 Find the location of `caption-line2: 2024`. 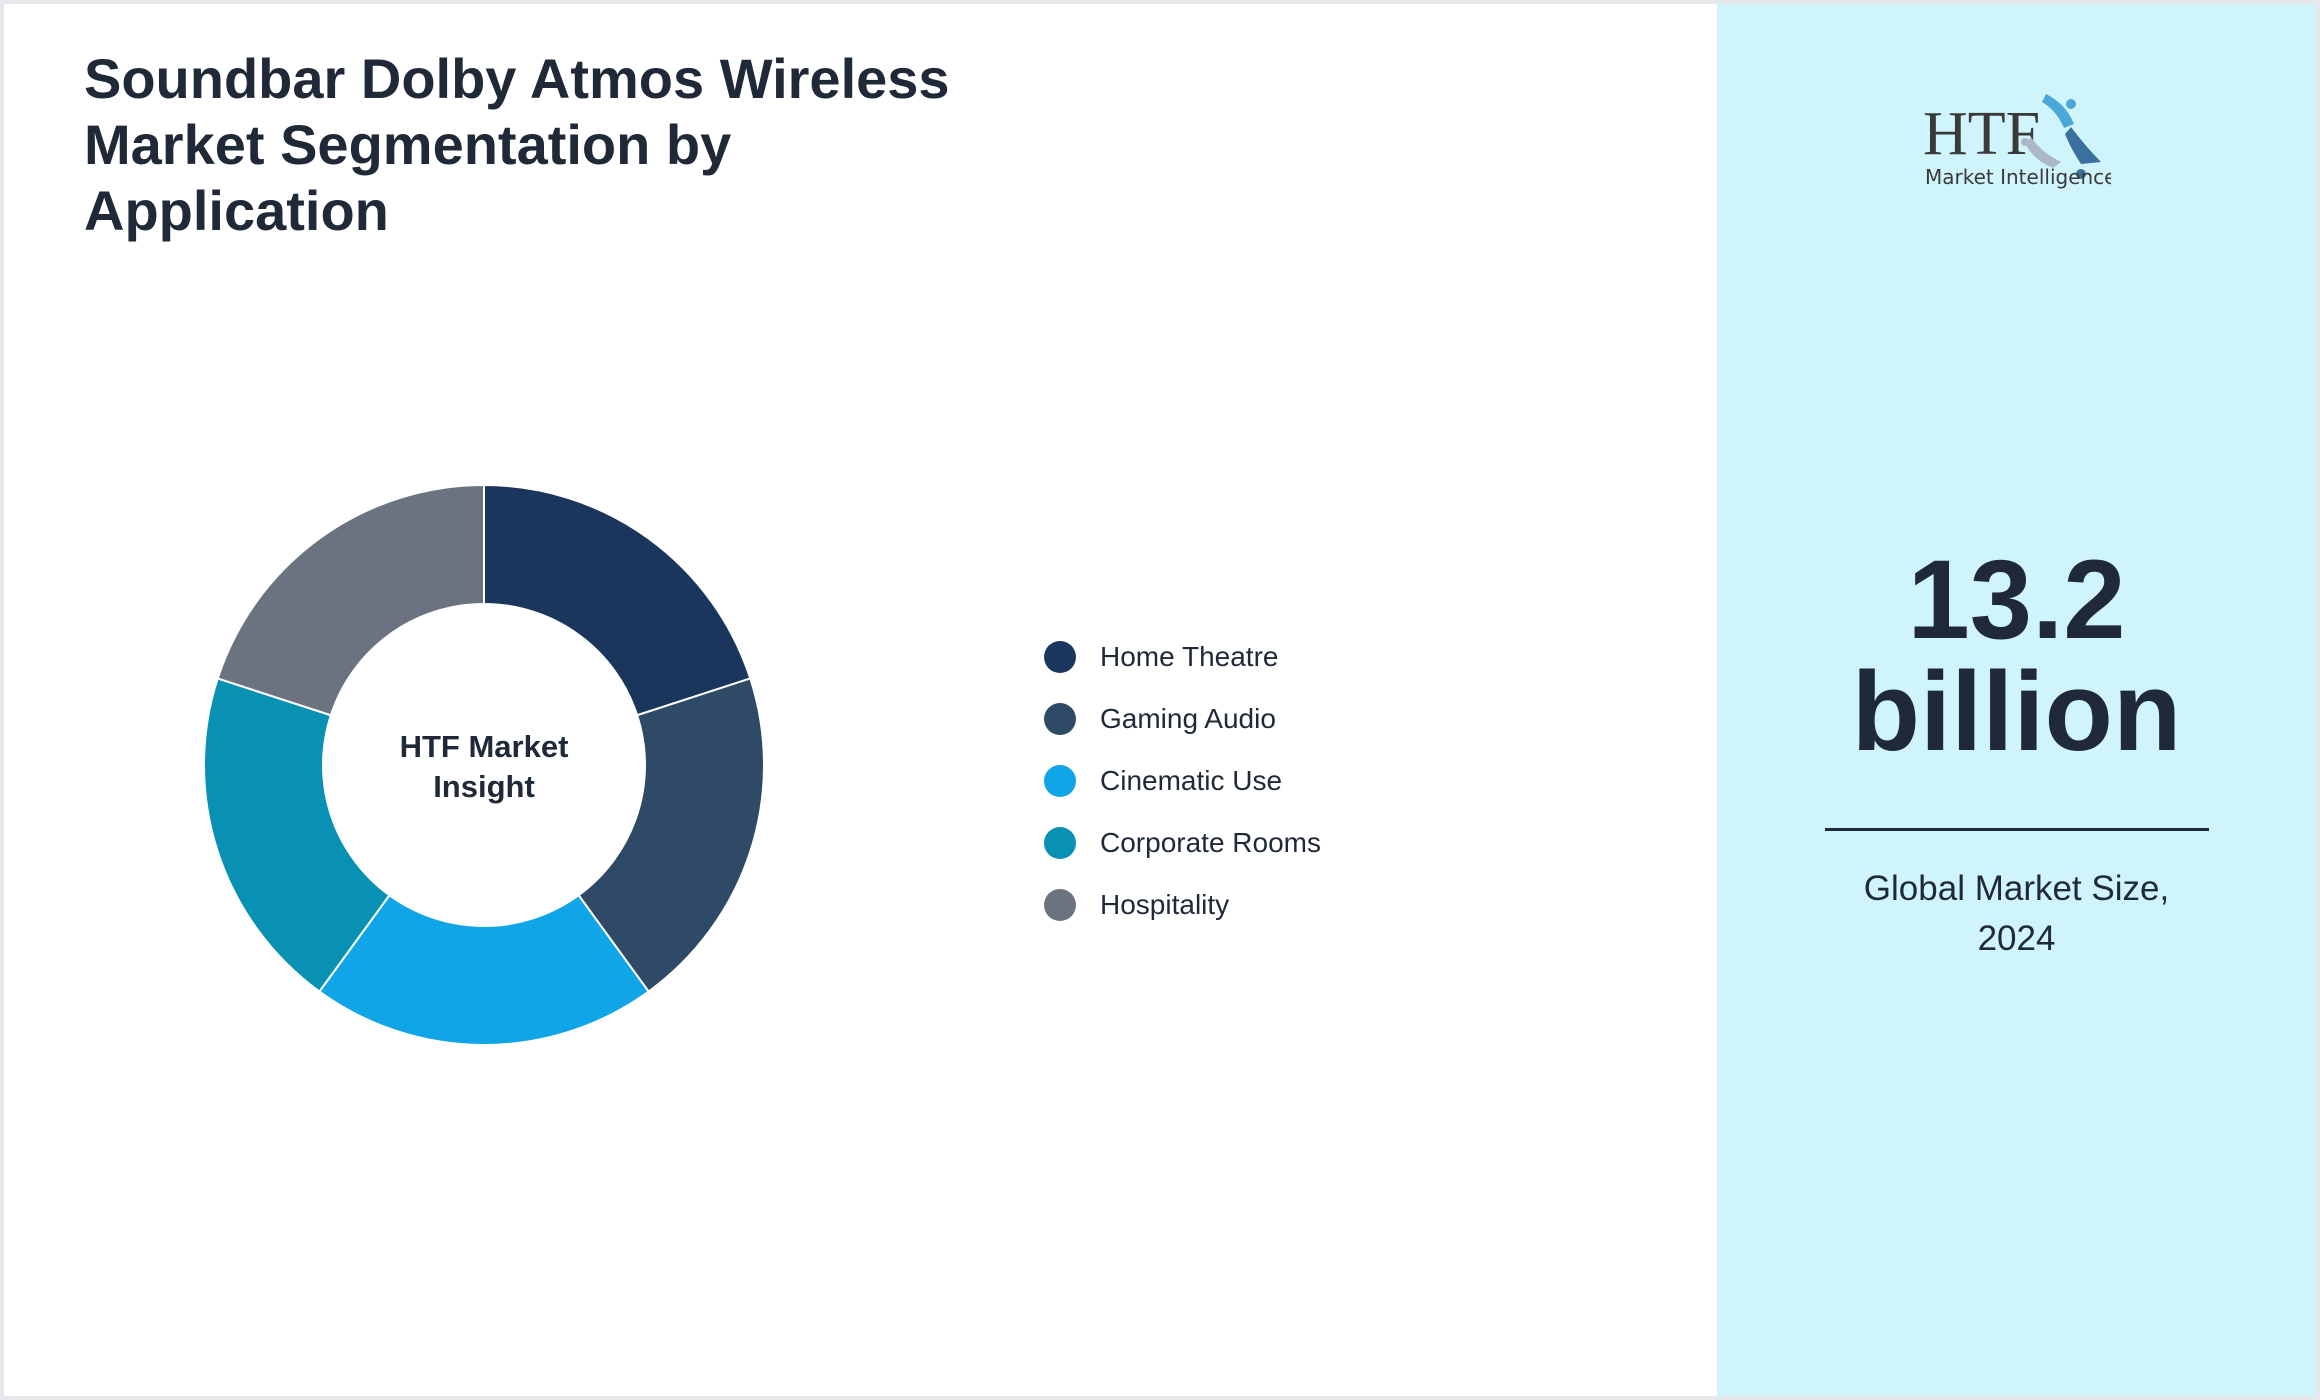

caption-line2: 2024 is located at coordinates (2016, 938).